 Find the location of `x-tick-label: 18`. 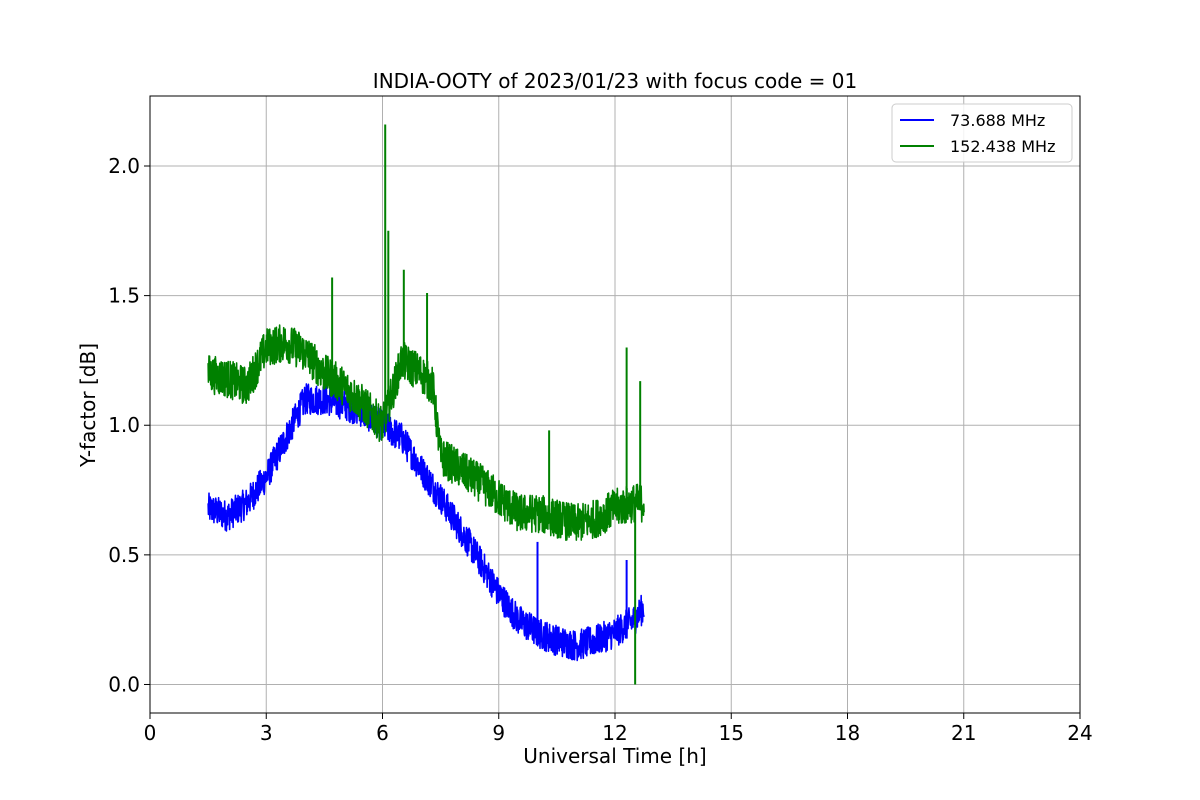

x-tick-label: 18 is located at coordinates (847, 733).